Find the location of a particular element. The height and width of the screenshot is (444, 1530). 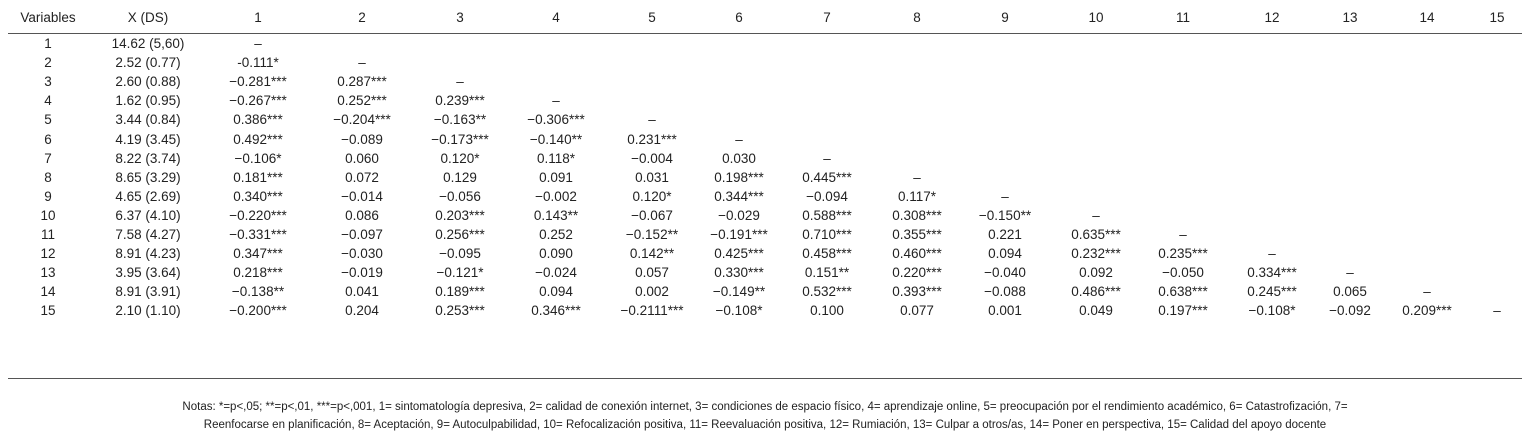

correlation-cell: −0.149** is located at coordinates (739, 292).